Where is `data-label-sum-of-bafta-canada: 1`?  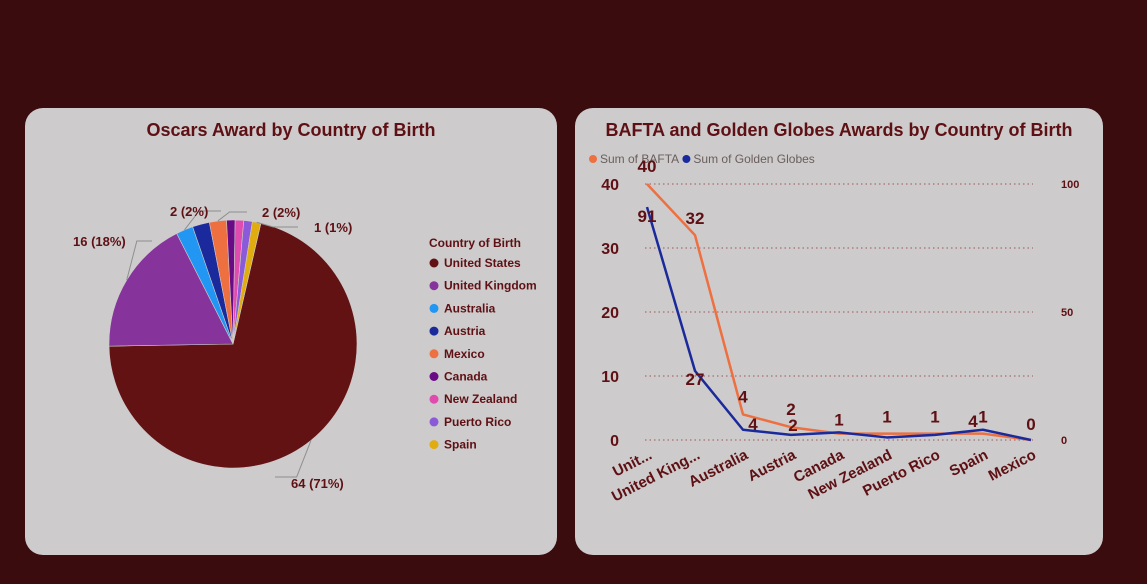
data-label-sum-of-bafta-canada: 1 is located at coordinates (838, 420).